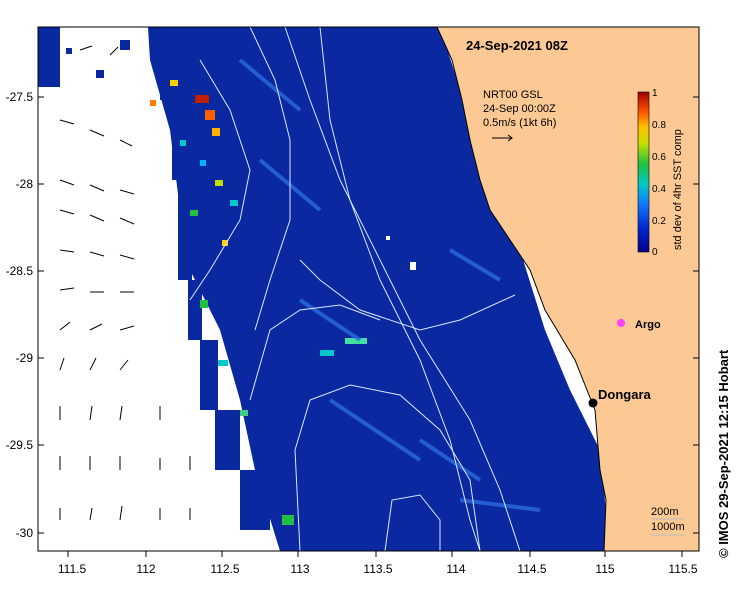 This screenshot has height=592, width=739. I want to click on dongara-marker: Dongara, so click(620, 397).